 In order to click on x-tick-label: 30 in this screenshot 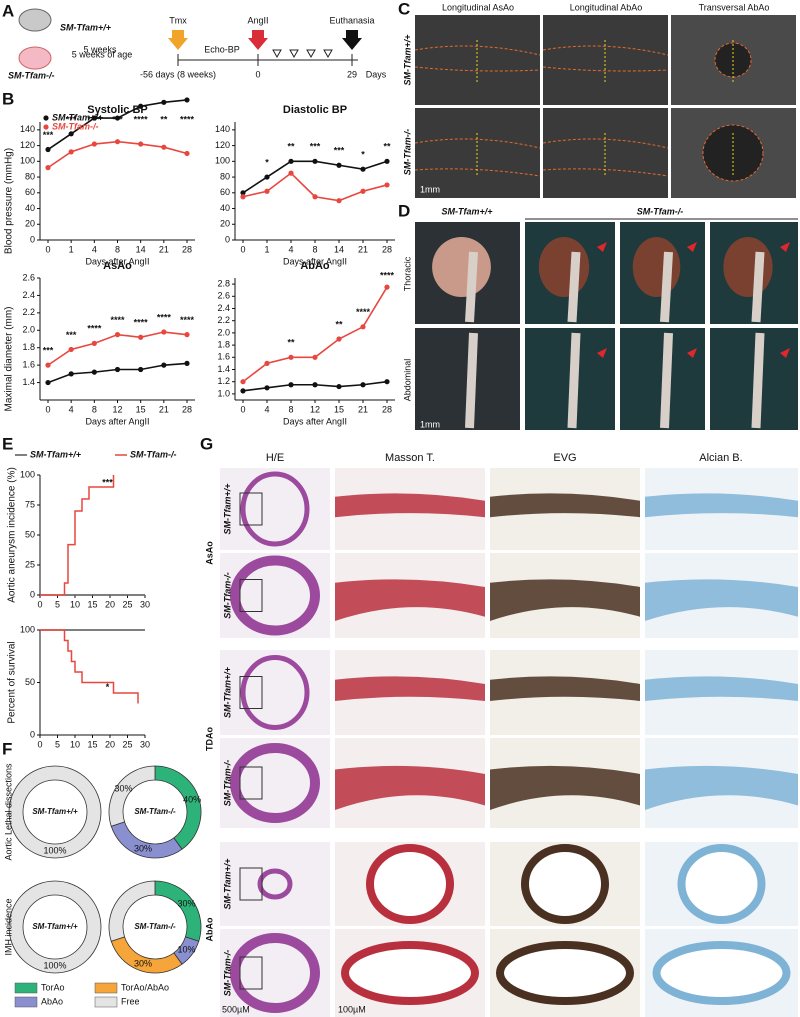, I will do `click(145, 744)`.